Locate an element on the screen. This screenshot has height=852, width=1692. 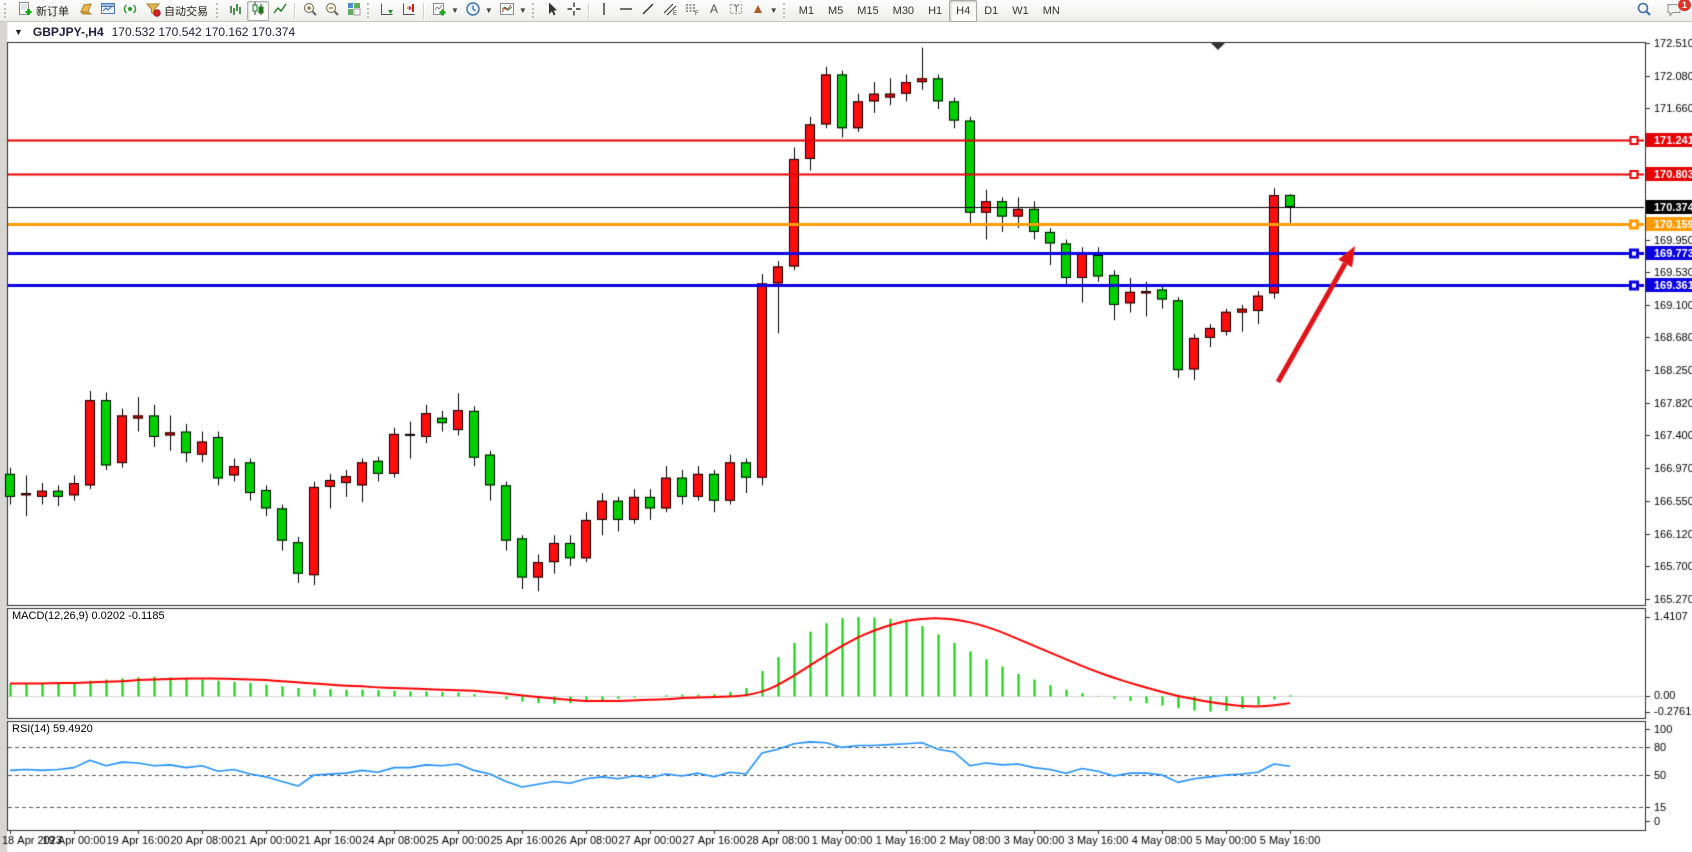
tile-windows-icon is located at coordinates (354, 10).